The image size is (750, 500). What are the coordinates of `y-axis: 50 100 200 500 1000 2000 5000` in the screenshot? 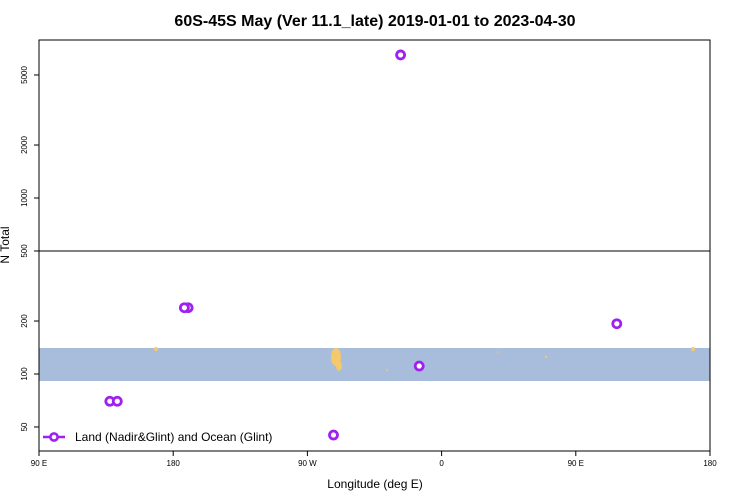 It's located at (29, 248).